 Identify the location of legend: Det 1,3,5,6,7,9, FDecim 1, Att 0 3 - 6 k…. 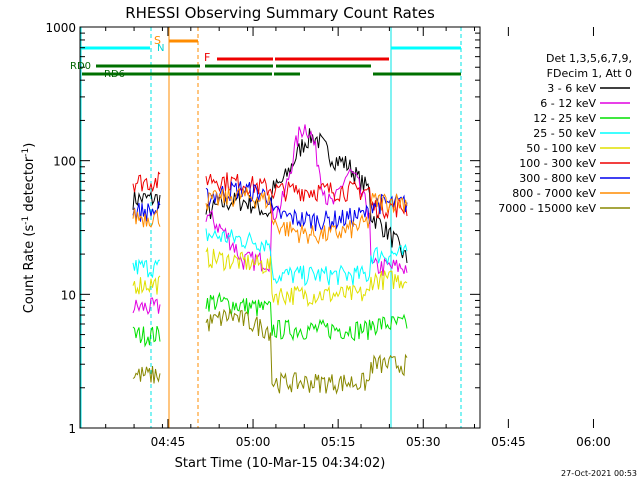
(565, 133).